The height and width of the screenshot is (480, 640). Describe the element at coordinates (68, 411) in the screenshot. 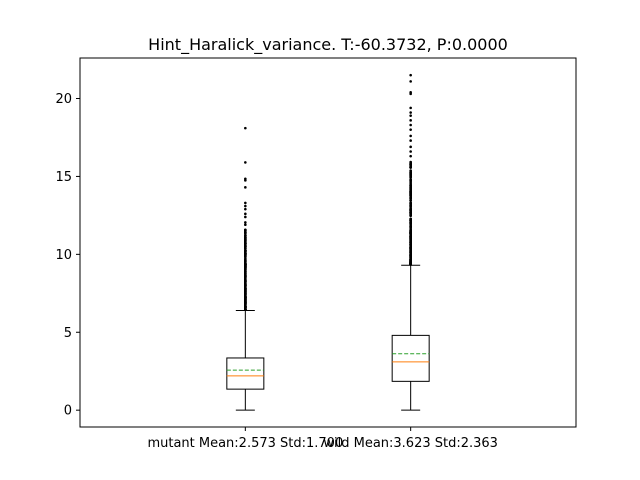

I see `y-tick-label: 0` at that location.